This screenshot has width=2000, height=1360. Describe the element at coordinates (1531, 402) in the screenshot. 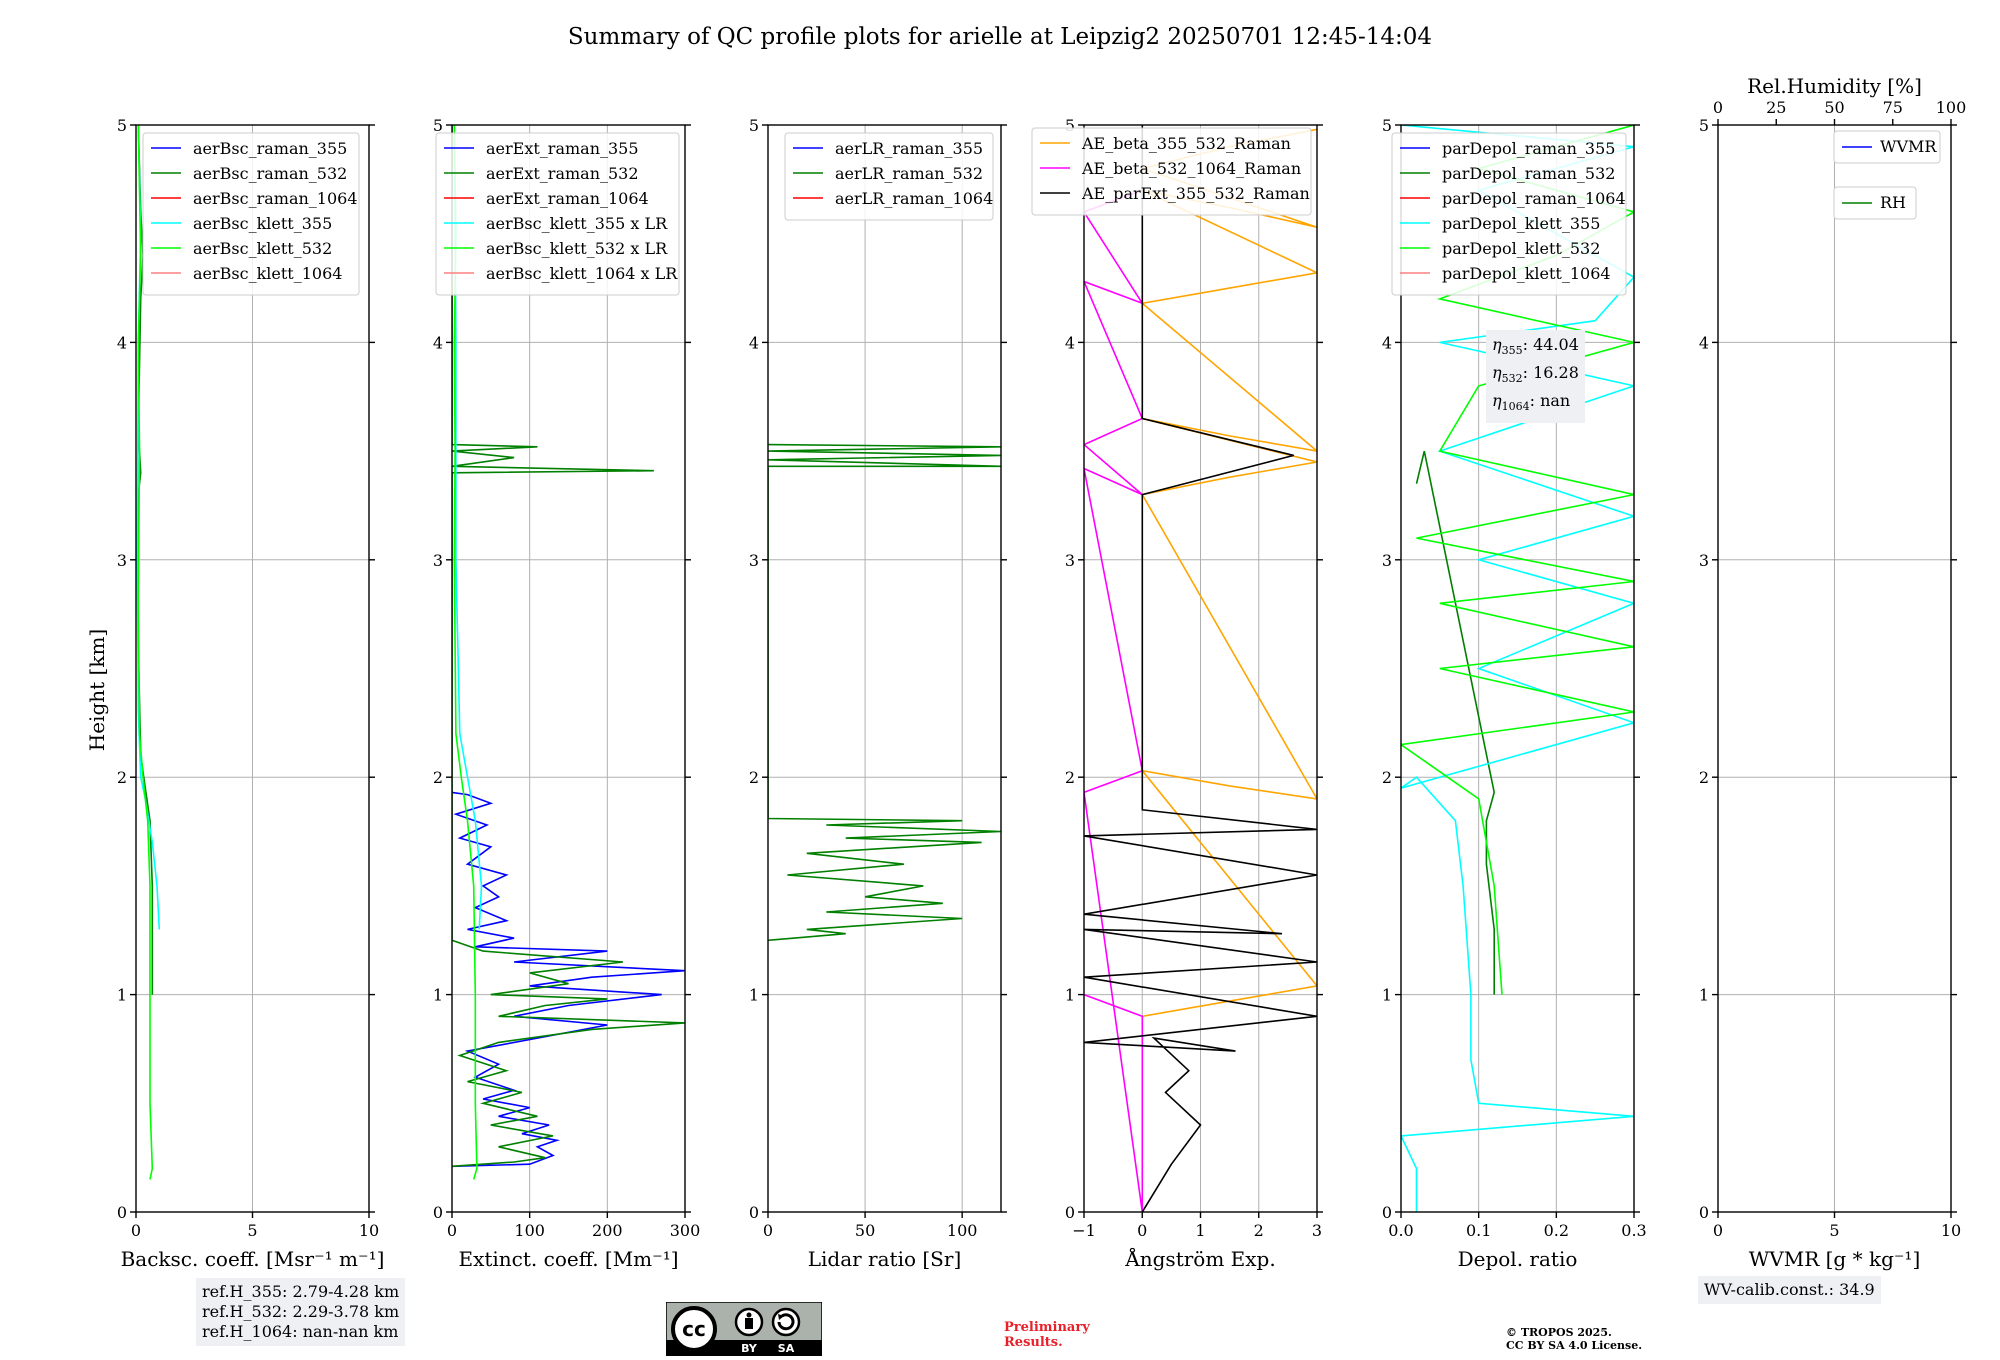

I see `eta-1064: η1064: nan` at that location.